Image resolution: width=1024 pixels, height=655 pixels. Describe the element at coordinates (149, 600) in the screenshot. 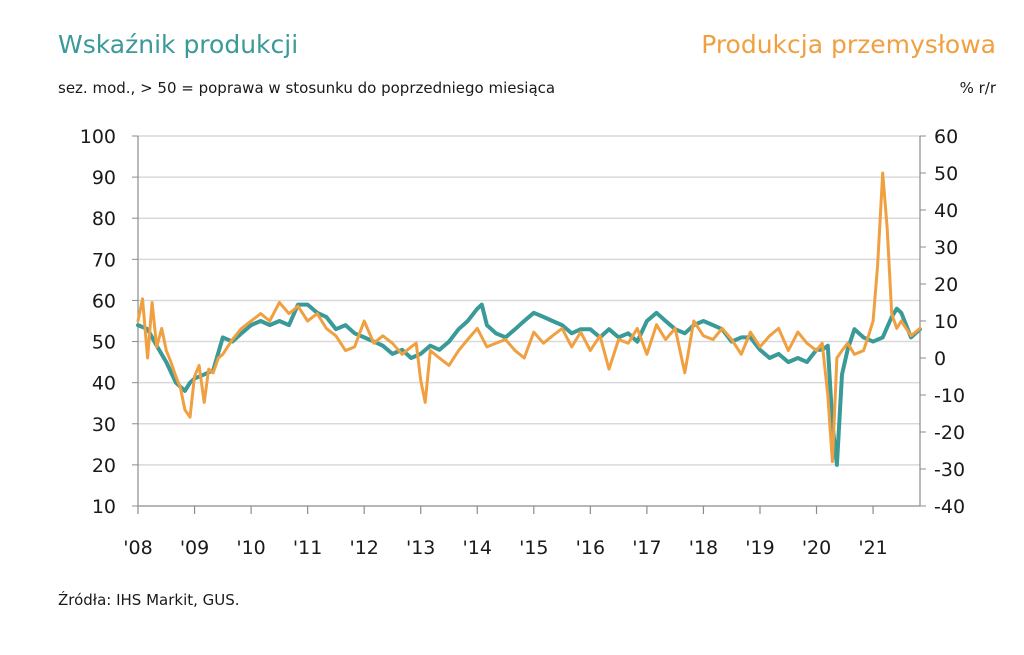

I see `source-note: Źródła: IHS Markit, GUS.` at that location.